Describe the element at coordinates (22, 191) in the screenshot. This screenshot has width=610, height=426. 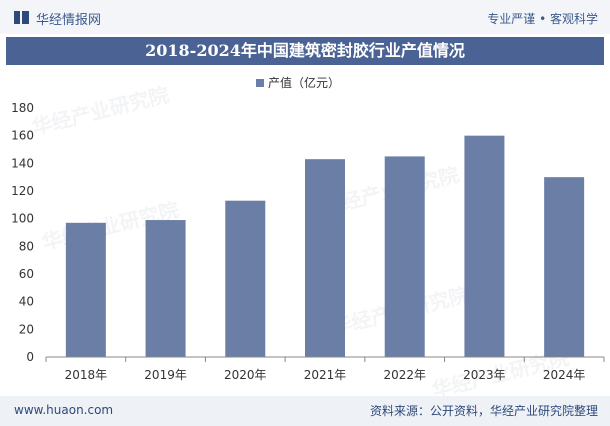
I see `y-tick-label: 120` at that location.